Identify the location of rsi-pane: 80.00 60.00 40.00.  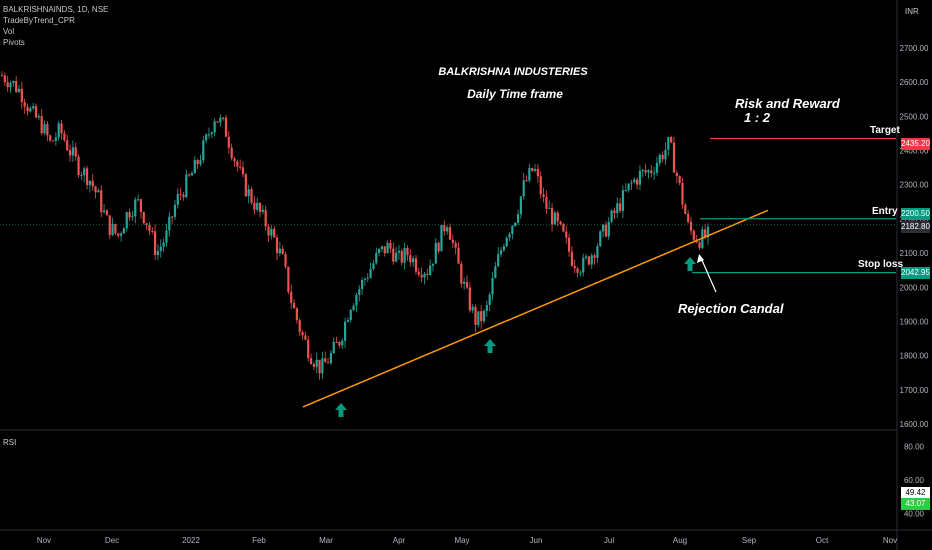
(914, 481).